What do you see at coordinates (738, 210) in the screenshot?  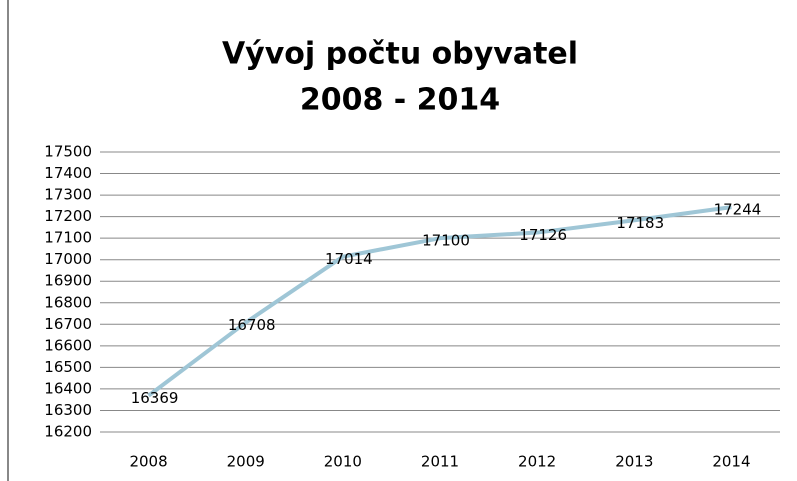 I see `data-label: 17244` at bounding box center [738, 210].